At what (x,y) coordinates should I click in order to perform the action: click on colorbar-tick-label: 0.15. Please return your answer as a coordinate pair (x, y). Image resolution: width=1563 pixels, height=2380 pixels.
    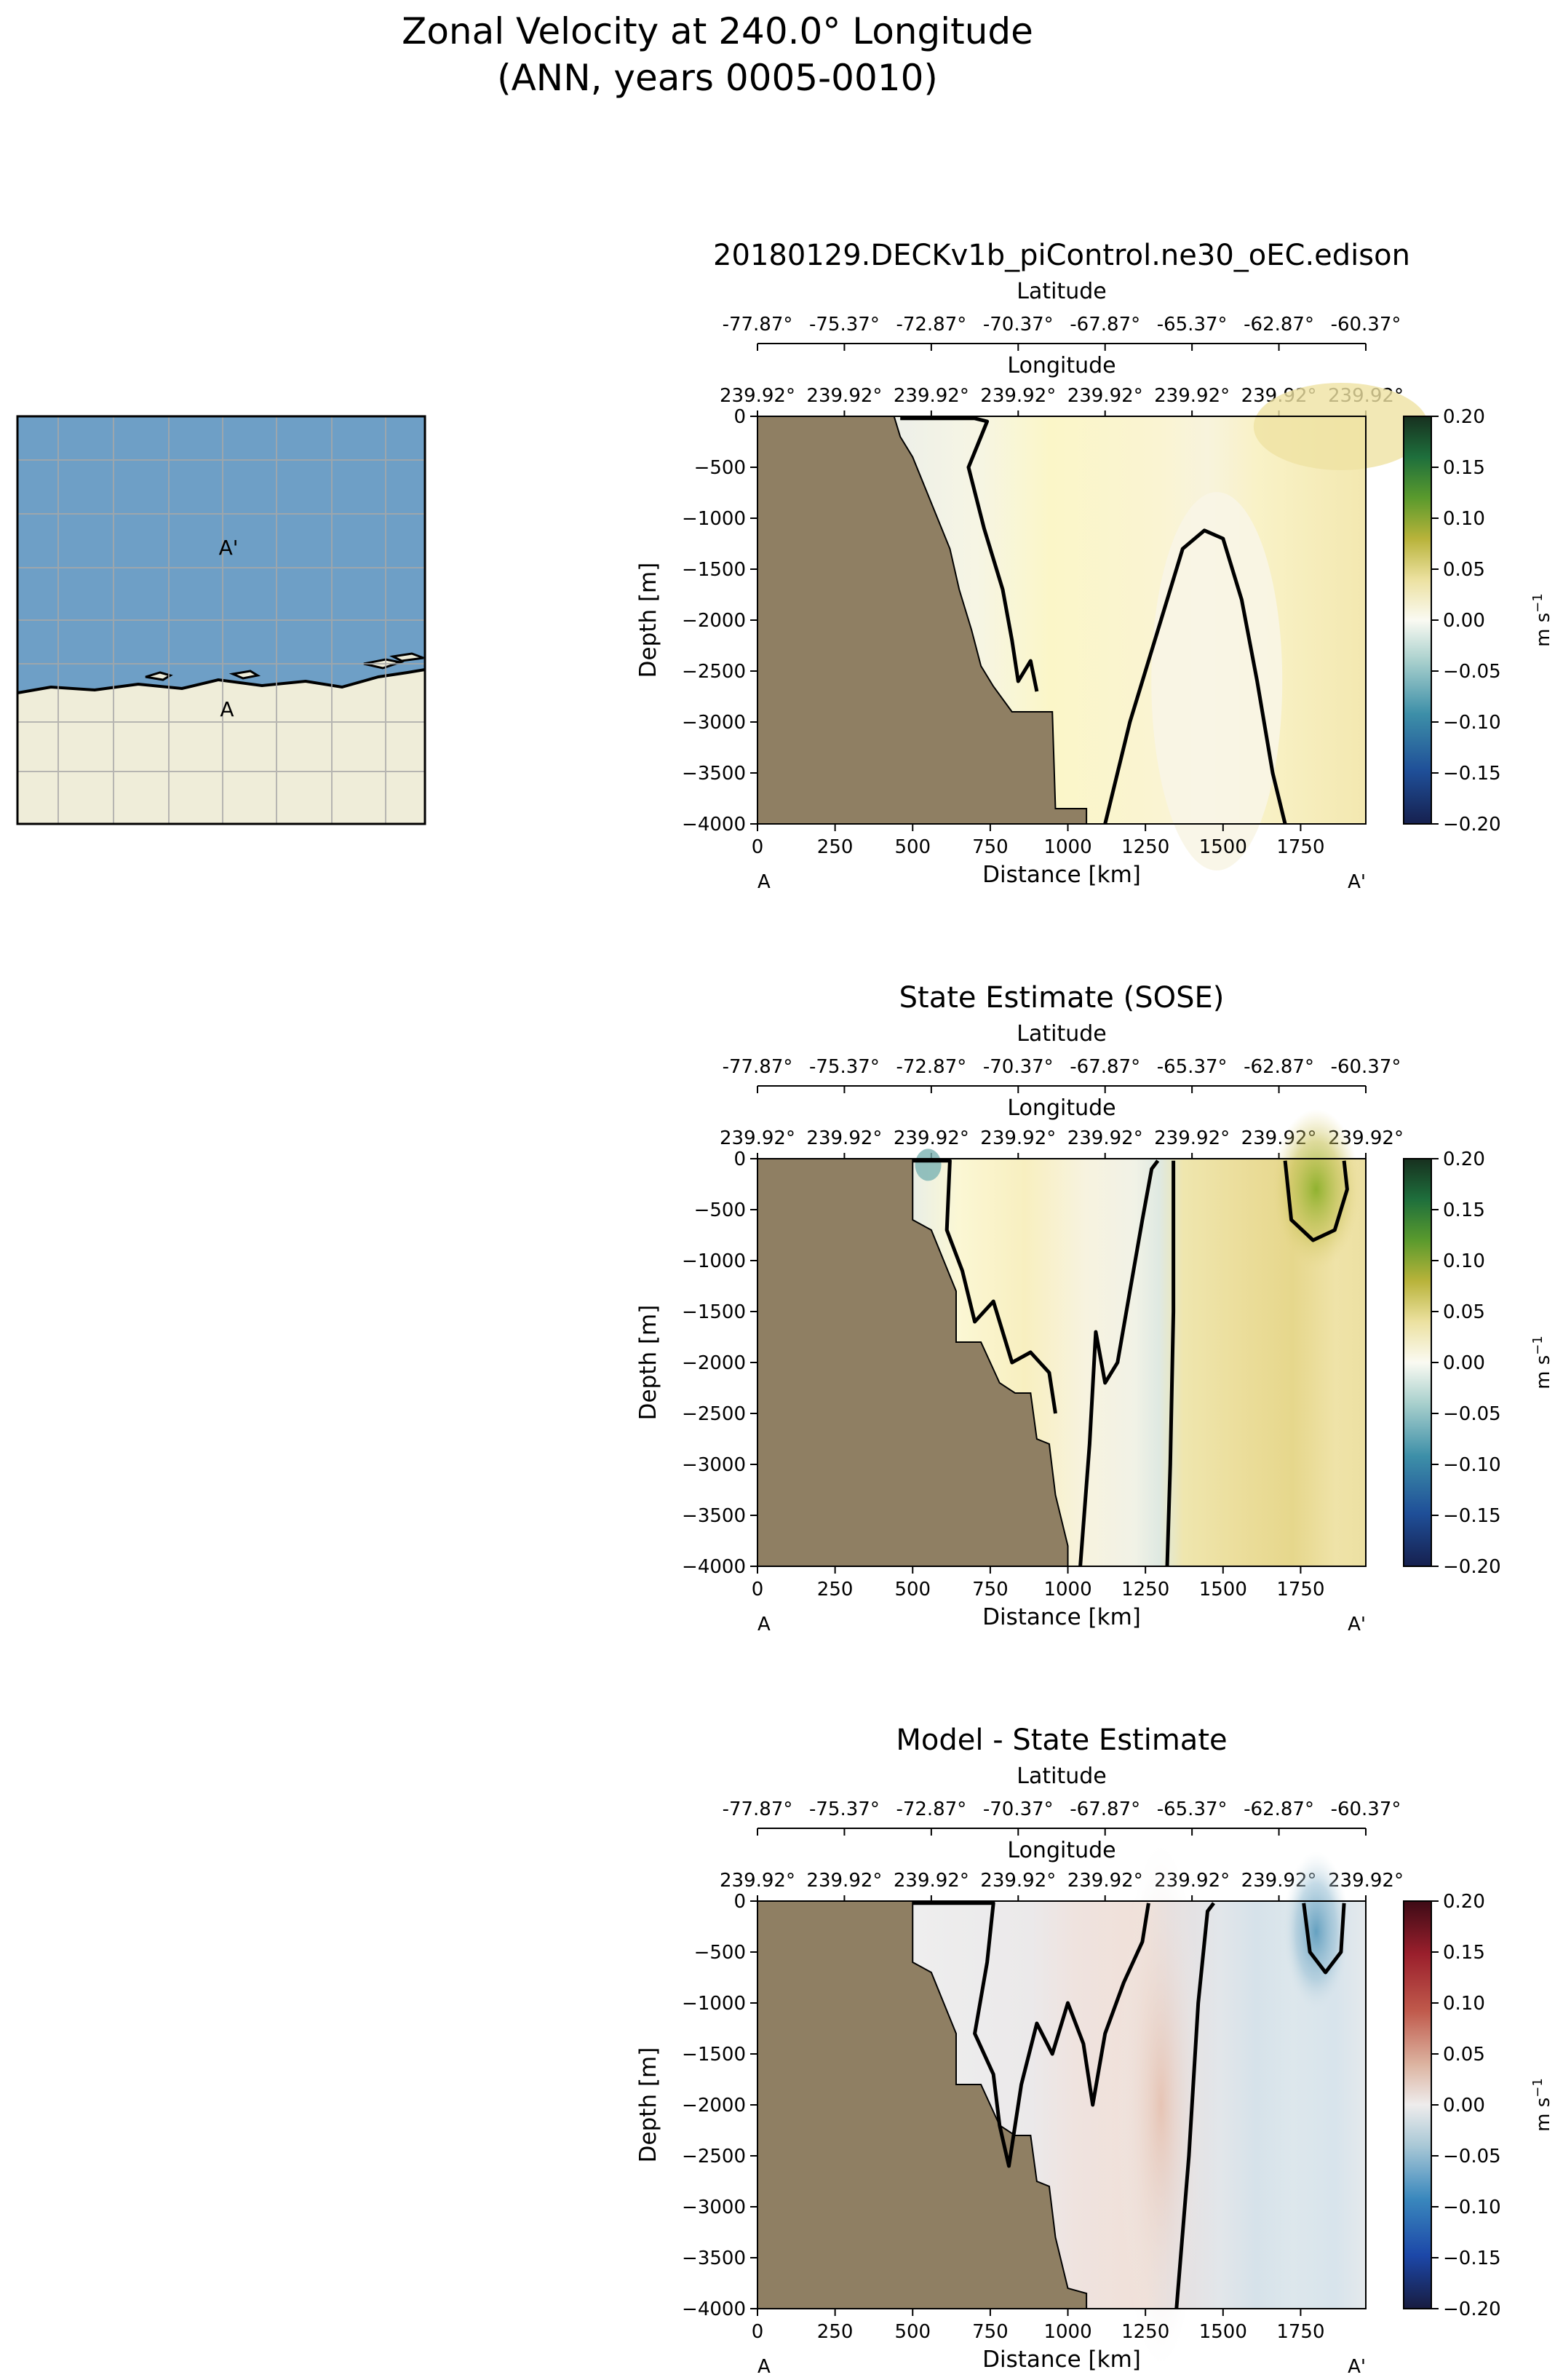
    Looking at the image, I should click on (1464, 1210).